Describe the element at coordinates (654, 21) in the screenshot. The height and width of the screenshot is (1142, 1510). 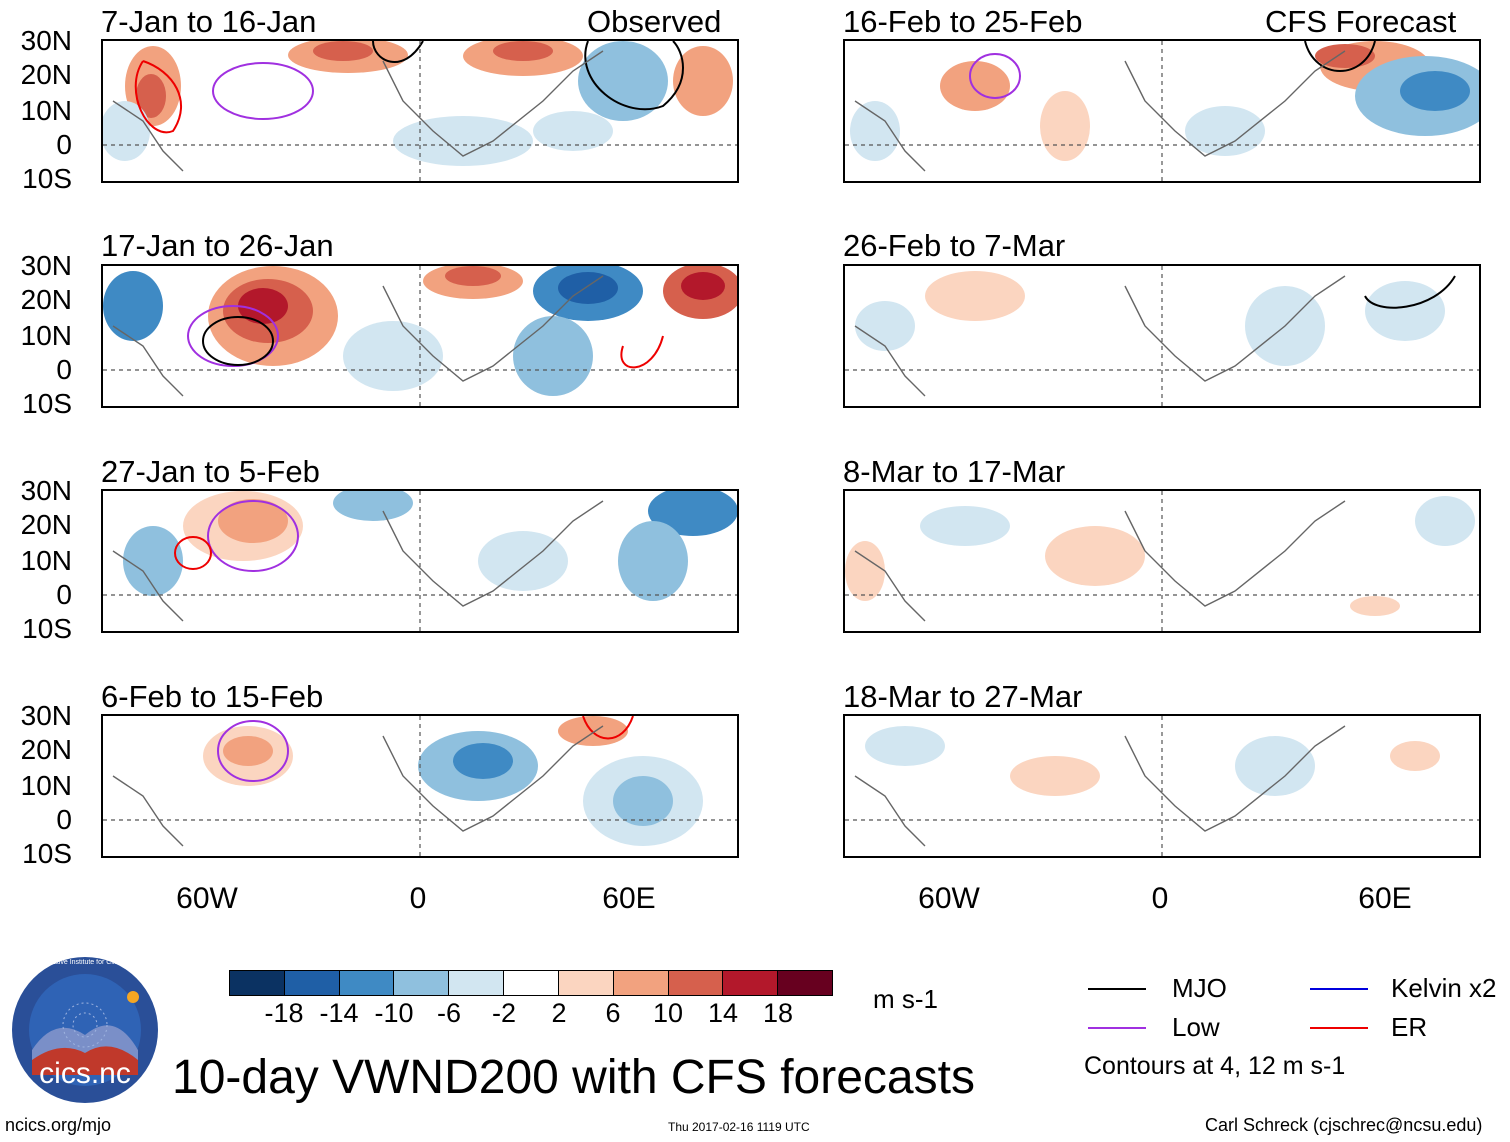
I see `observed-header: Observed` at that location.